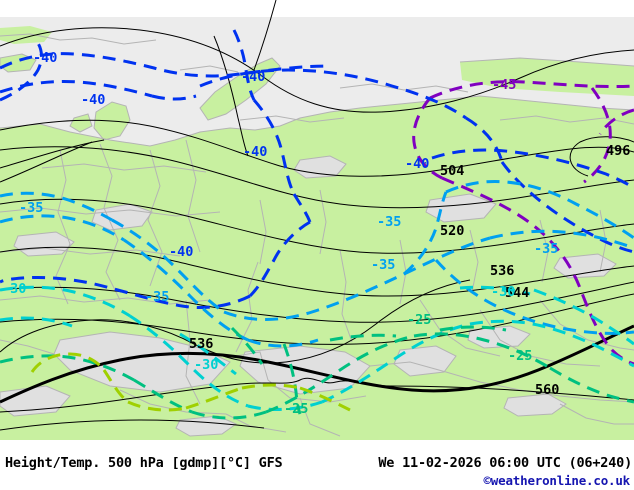 Image resolution: width=634 pixels, height=490 pixels. I want to click on height-contour-scand2, so click(265, 35).